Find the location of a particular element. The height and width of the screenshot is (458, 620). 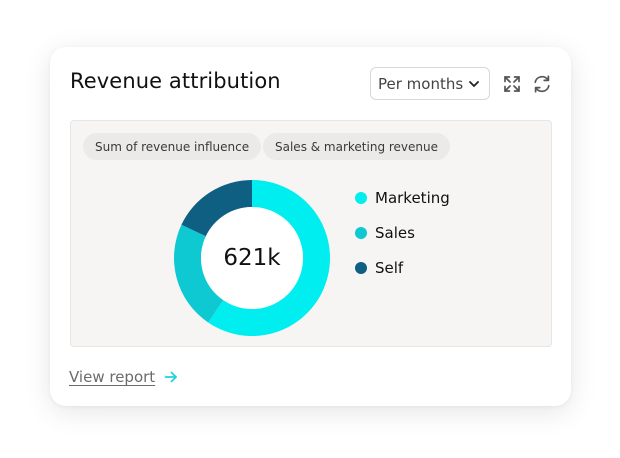

legend-label: Marketing is located at coordinates (412, 197).